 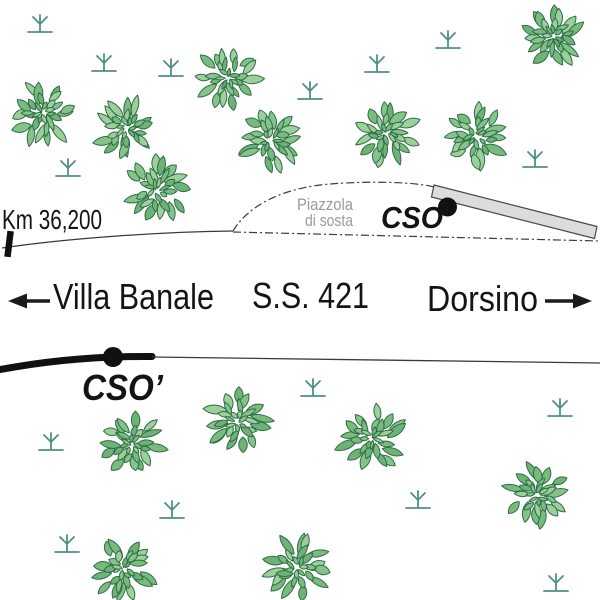 I want to click on km-label: Km 36,200, so click(x=52, y=219).